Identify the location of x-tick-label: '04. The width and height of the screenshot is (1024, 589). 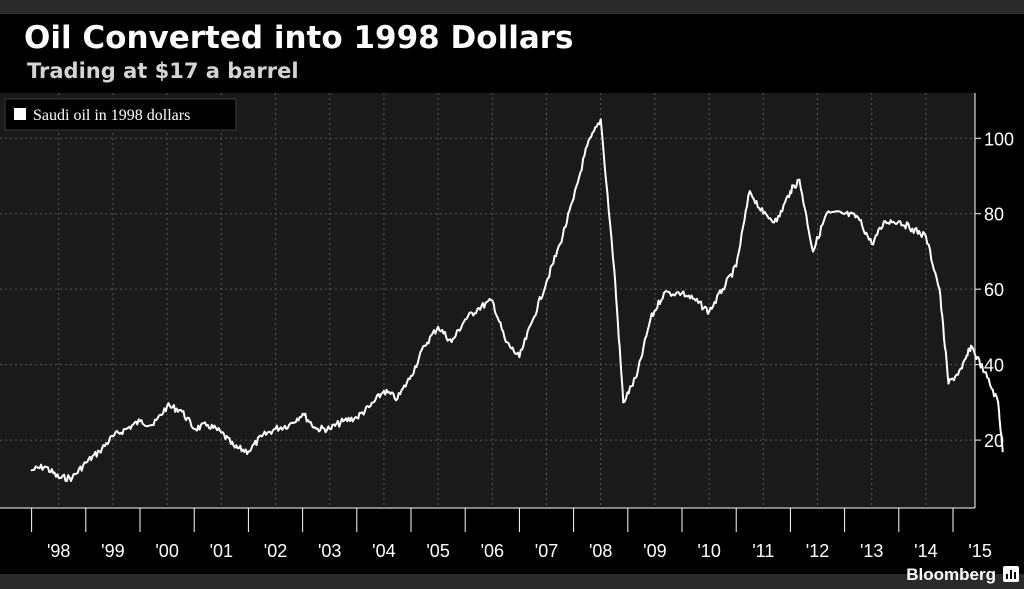
(383, 551).